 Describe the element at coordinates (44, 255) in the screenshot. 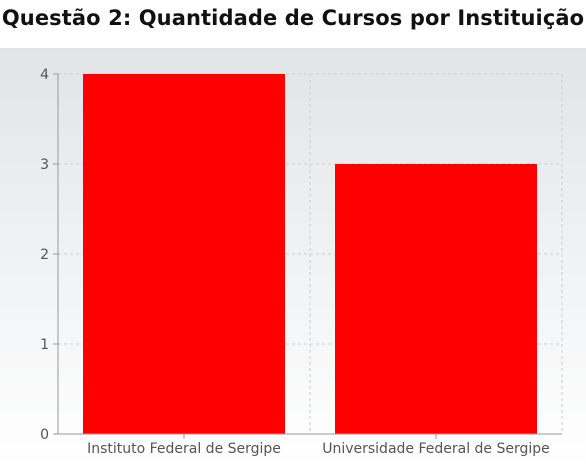

I see `y-tick-label: 2` at that location.